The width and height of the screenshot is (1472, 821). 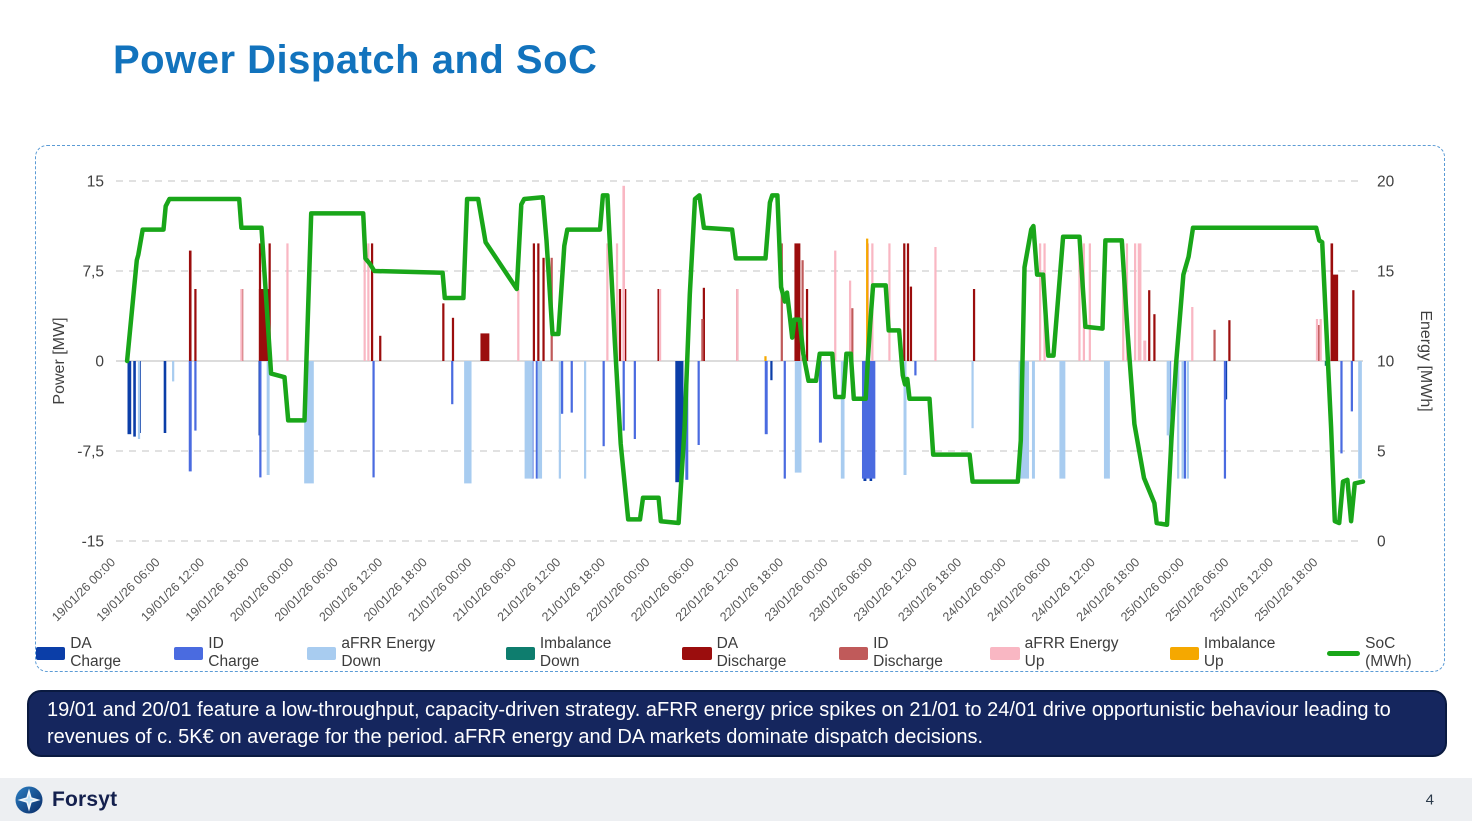 I want to click on legend-label: SoC (MWh), so click(x=1388, y=652).